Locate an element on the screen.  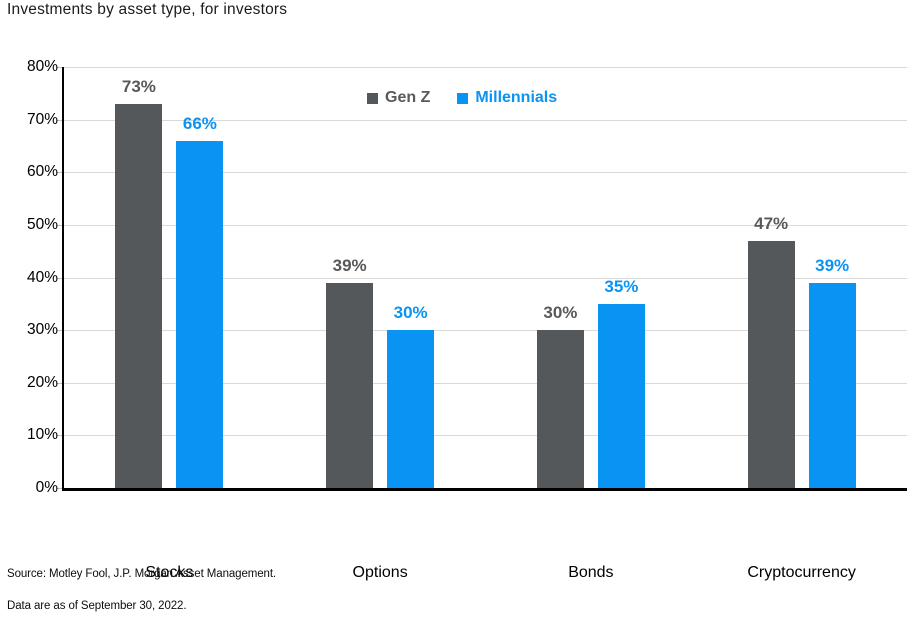
x-axis-label: Cryptocurrency is located at coordinates (801, 572).